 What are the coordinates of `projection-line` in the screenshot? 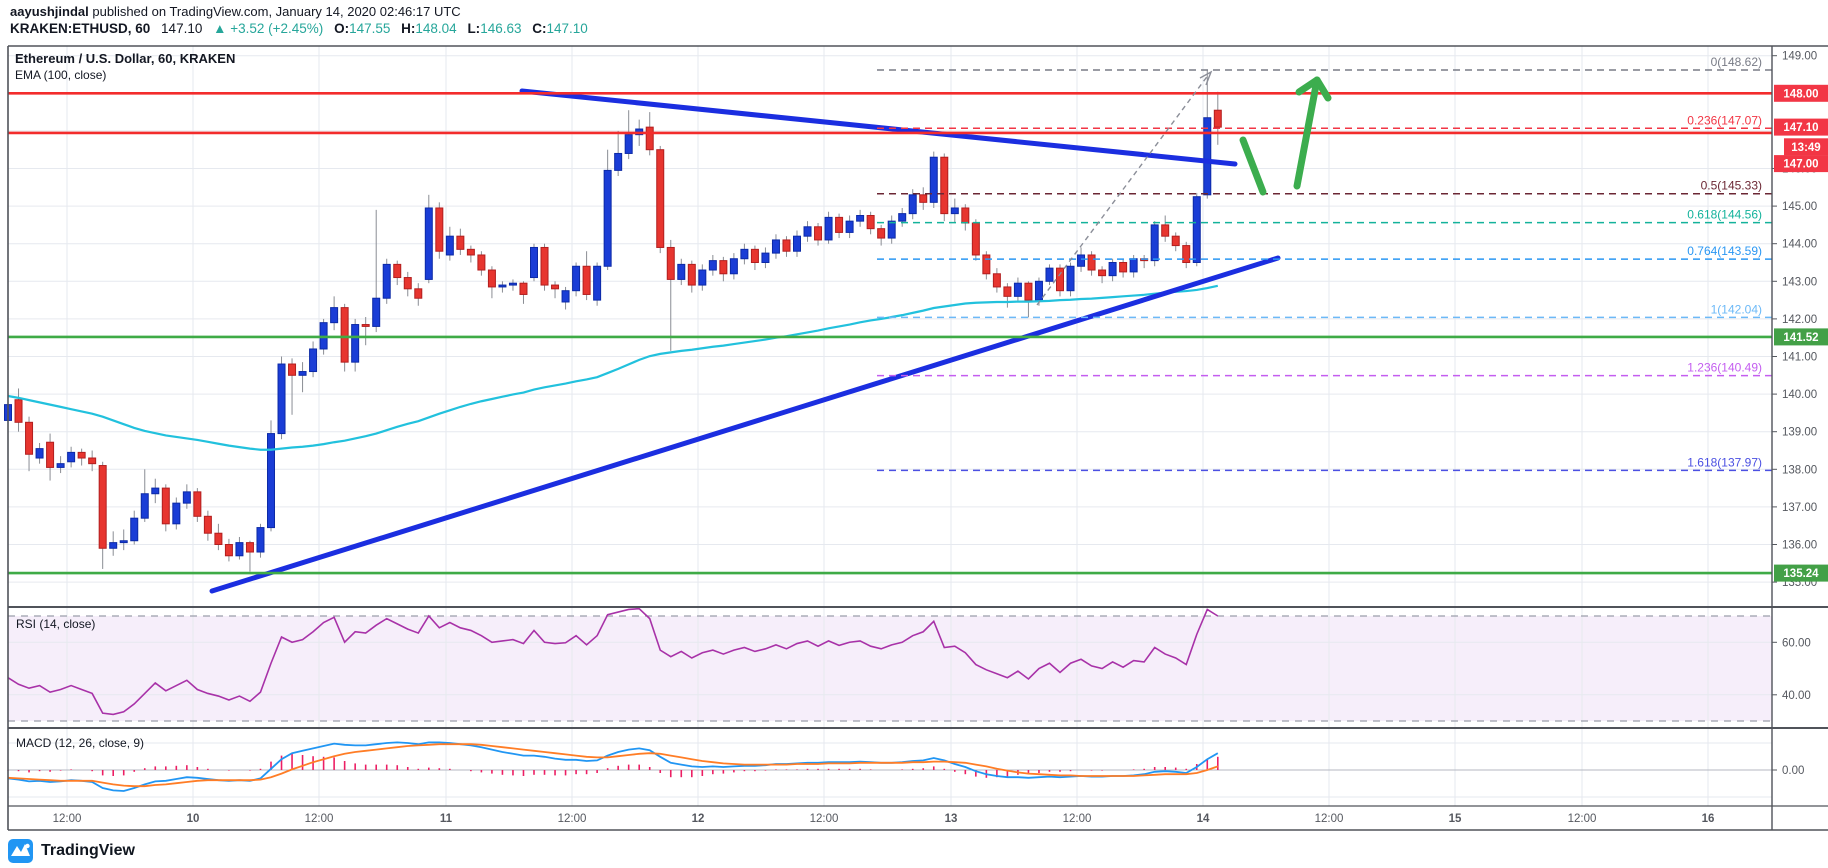 It's located at (1123, 189).